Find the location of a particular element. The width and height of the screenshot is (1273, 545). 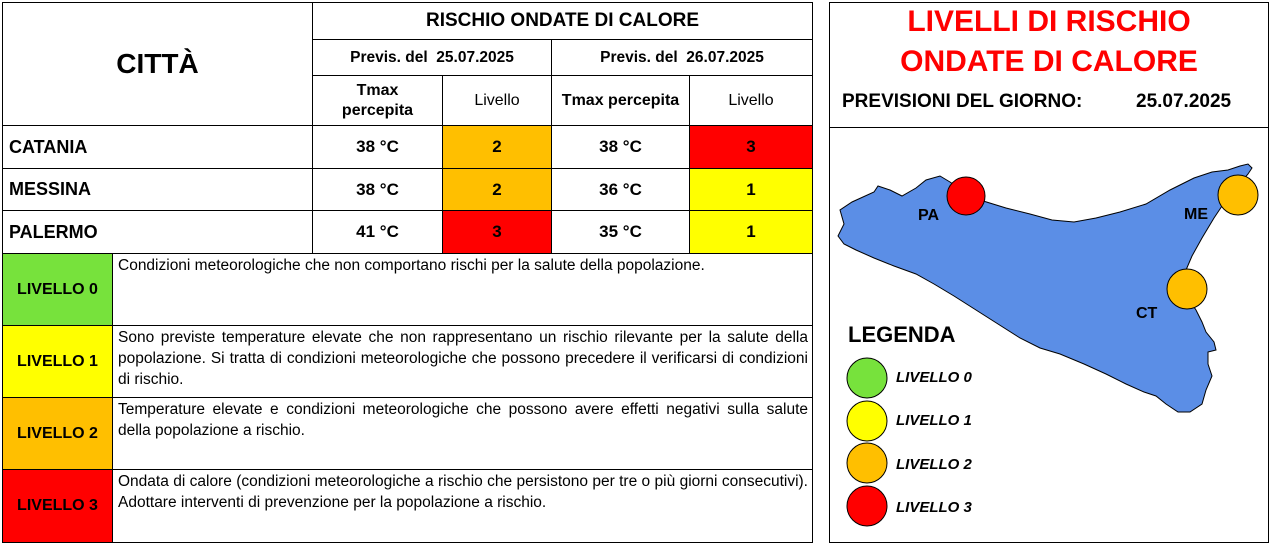

messina-tmax2: 36 °C is located at coordinates (620, 189).